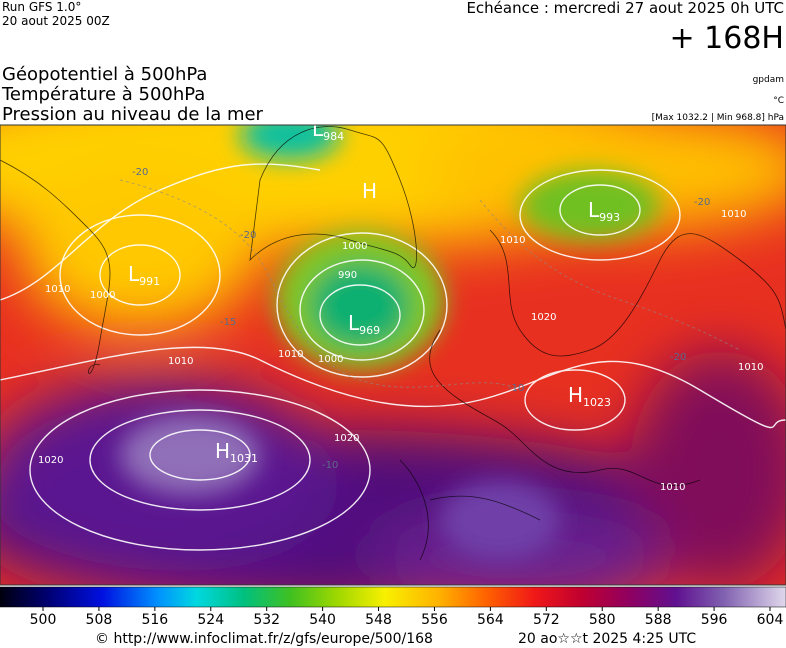  What do you see at coordinates (658, 620) in the screenshot?
I see `colorbar-label: 588` at bounding box center [658, 620].